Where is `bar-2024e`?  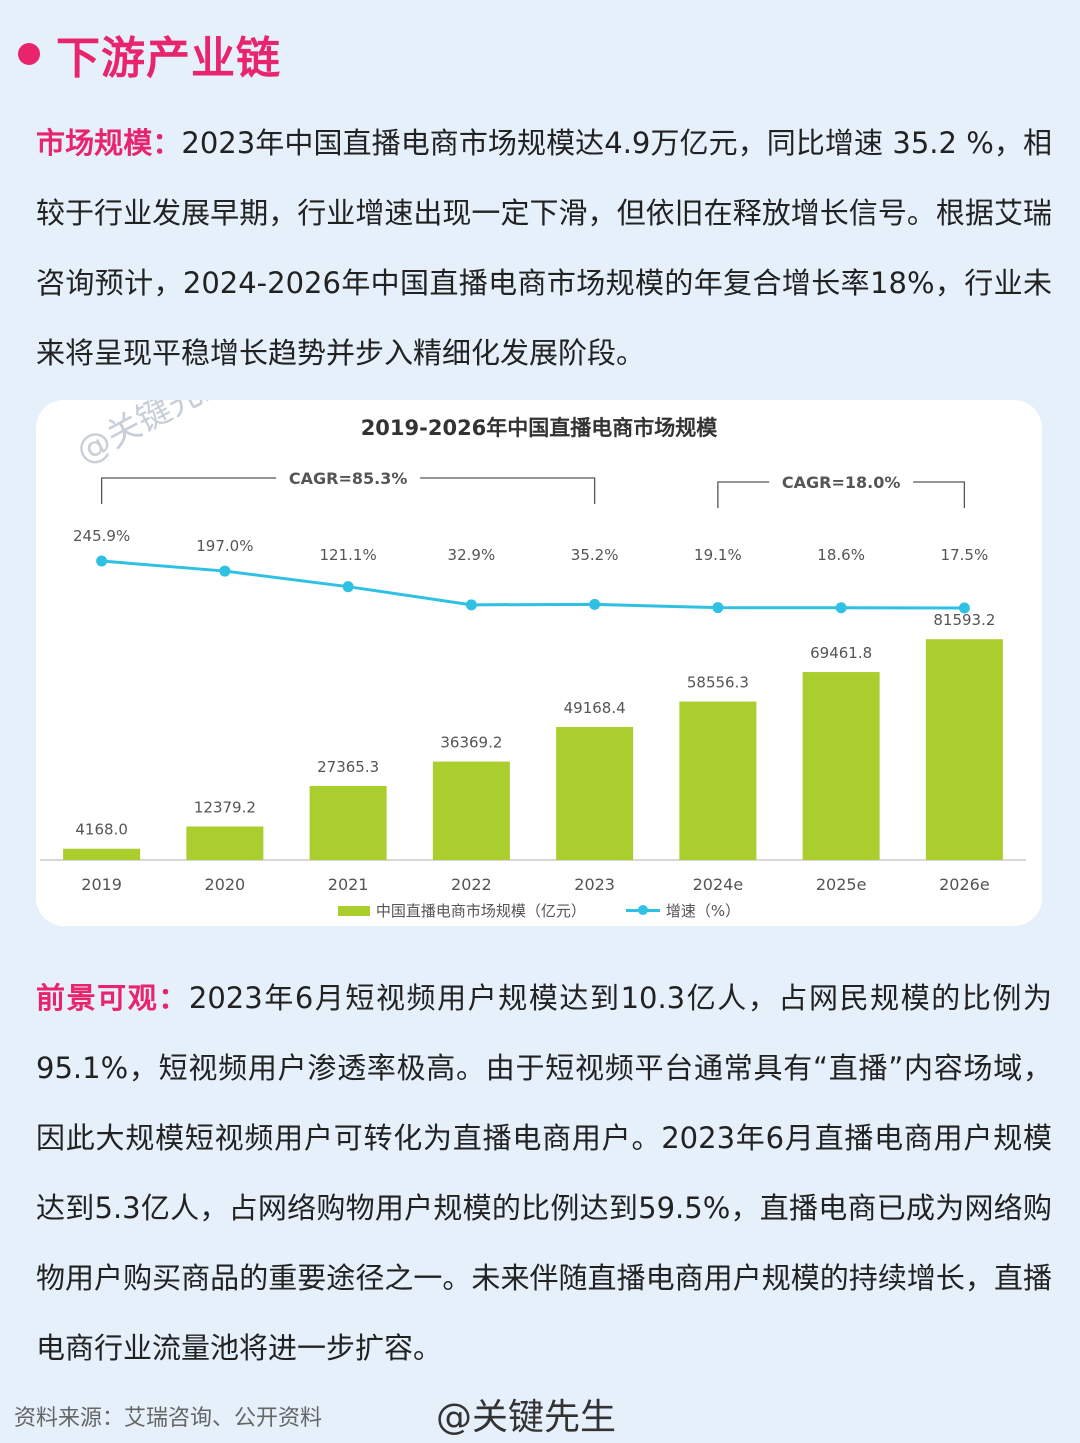
bar-2024e is located at coordinates (718, 780).